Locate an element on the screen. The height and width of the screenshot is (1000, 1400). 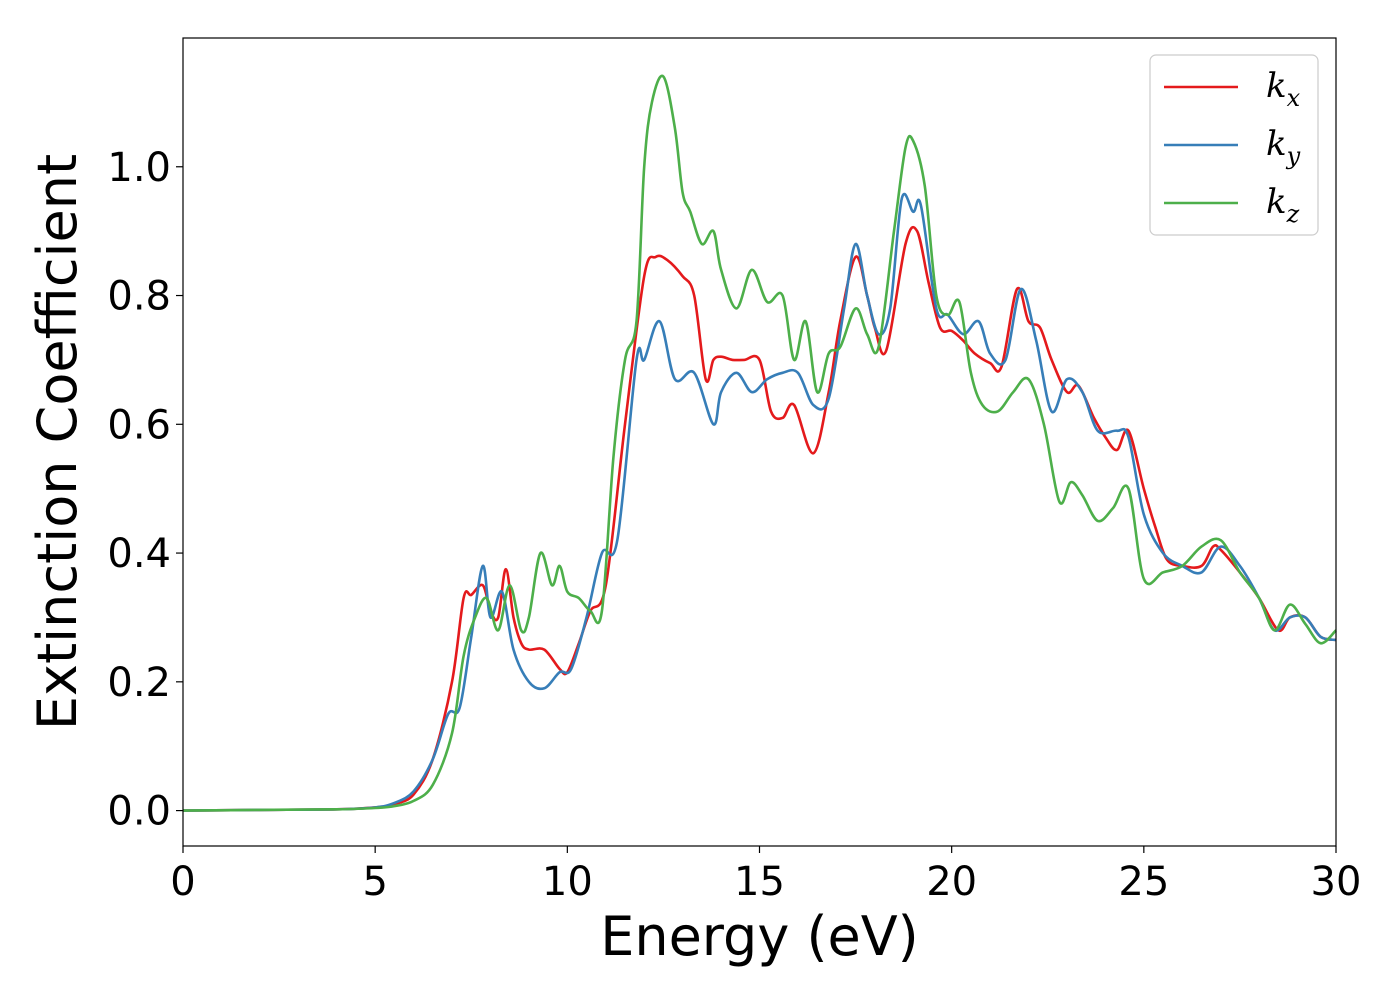
x-tick-label: 0 is located at coordinates (182, 882).